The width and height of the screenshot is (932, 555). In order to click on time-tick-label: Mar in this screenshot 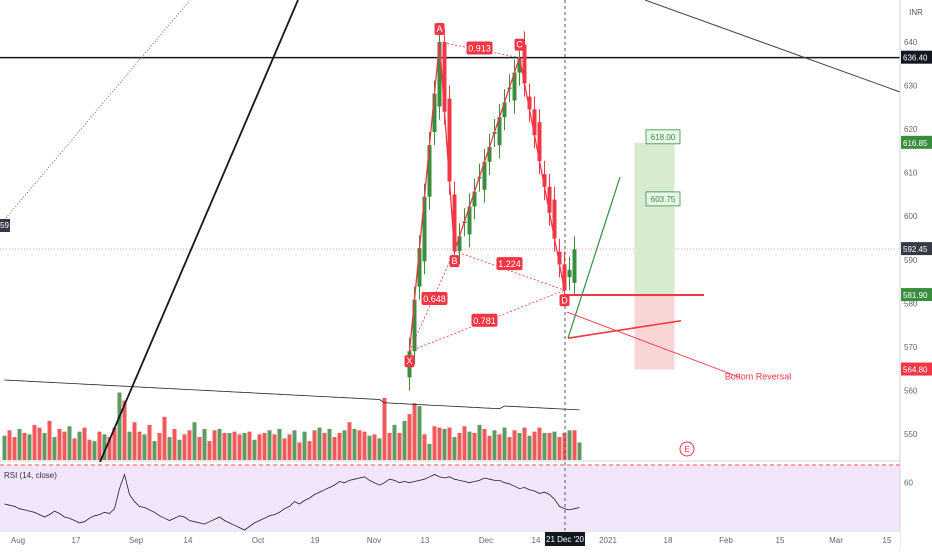, I will do `click(836, 540)`.